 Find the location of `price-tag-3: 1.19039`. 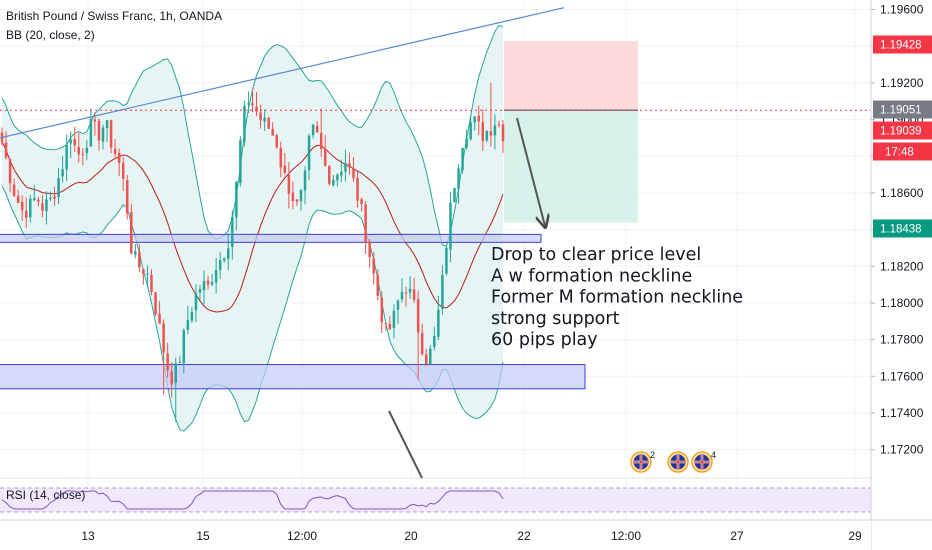

price-tag-3: 1.19039 is located at coordinates (902, 130).